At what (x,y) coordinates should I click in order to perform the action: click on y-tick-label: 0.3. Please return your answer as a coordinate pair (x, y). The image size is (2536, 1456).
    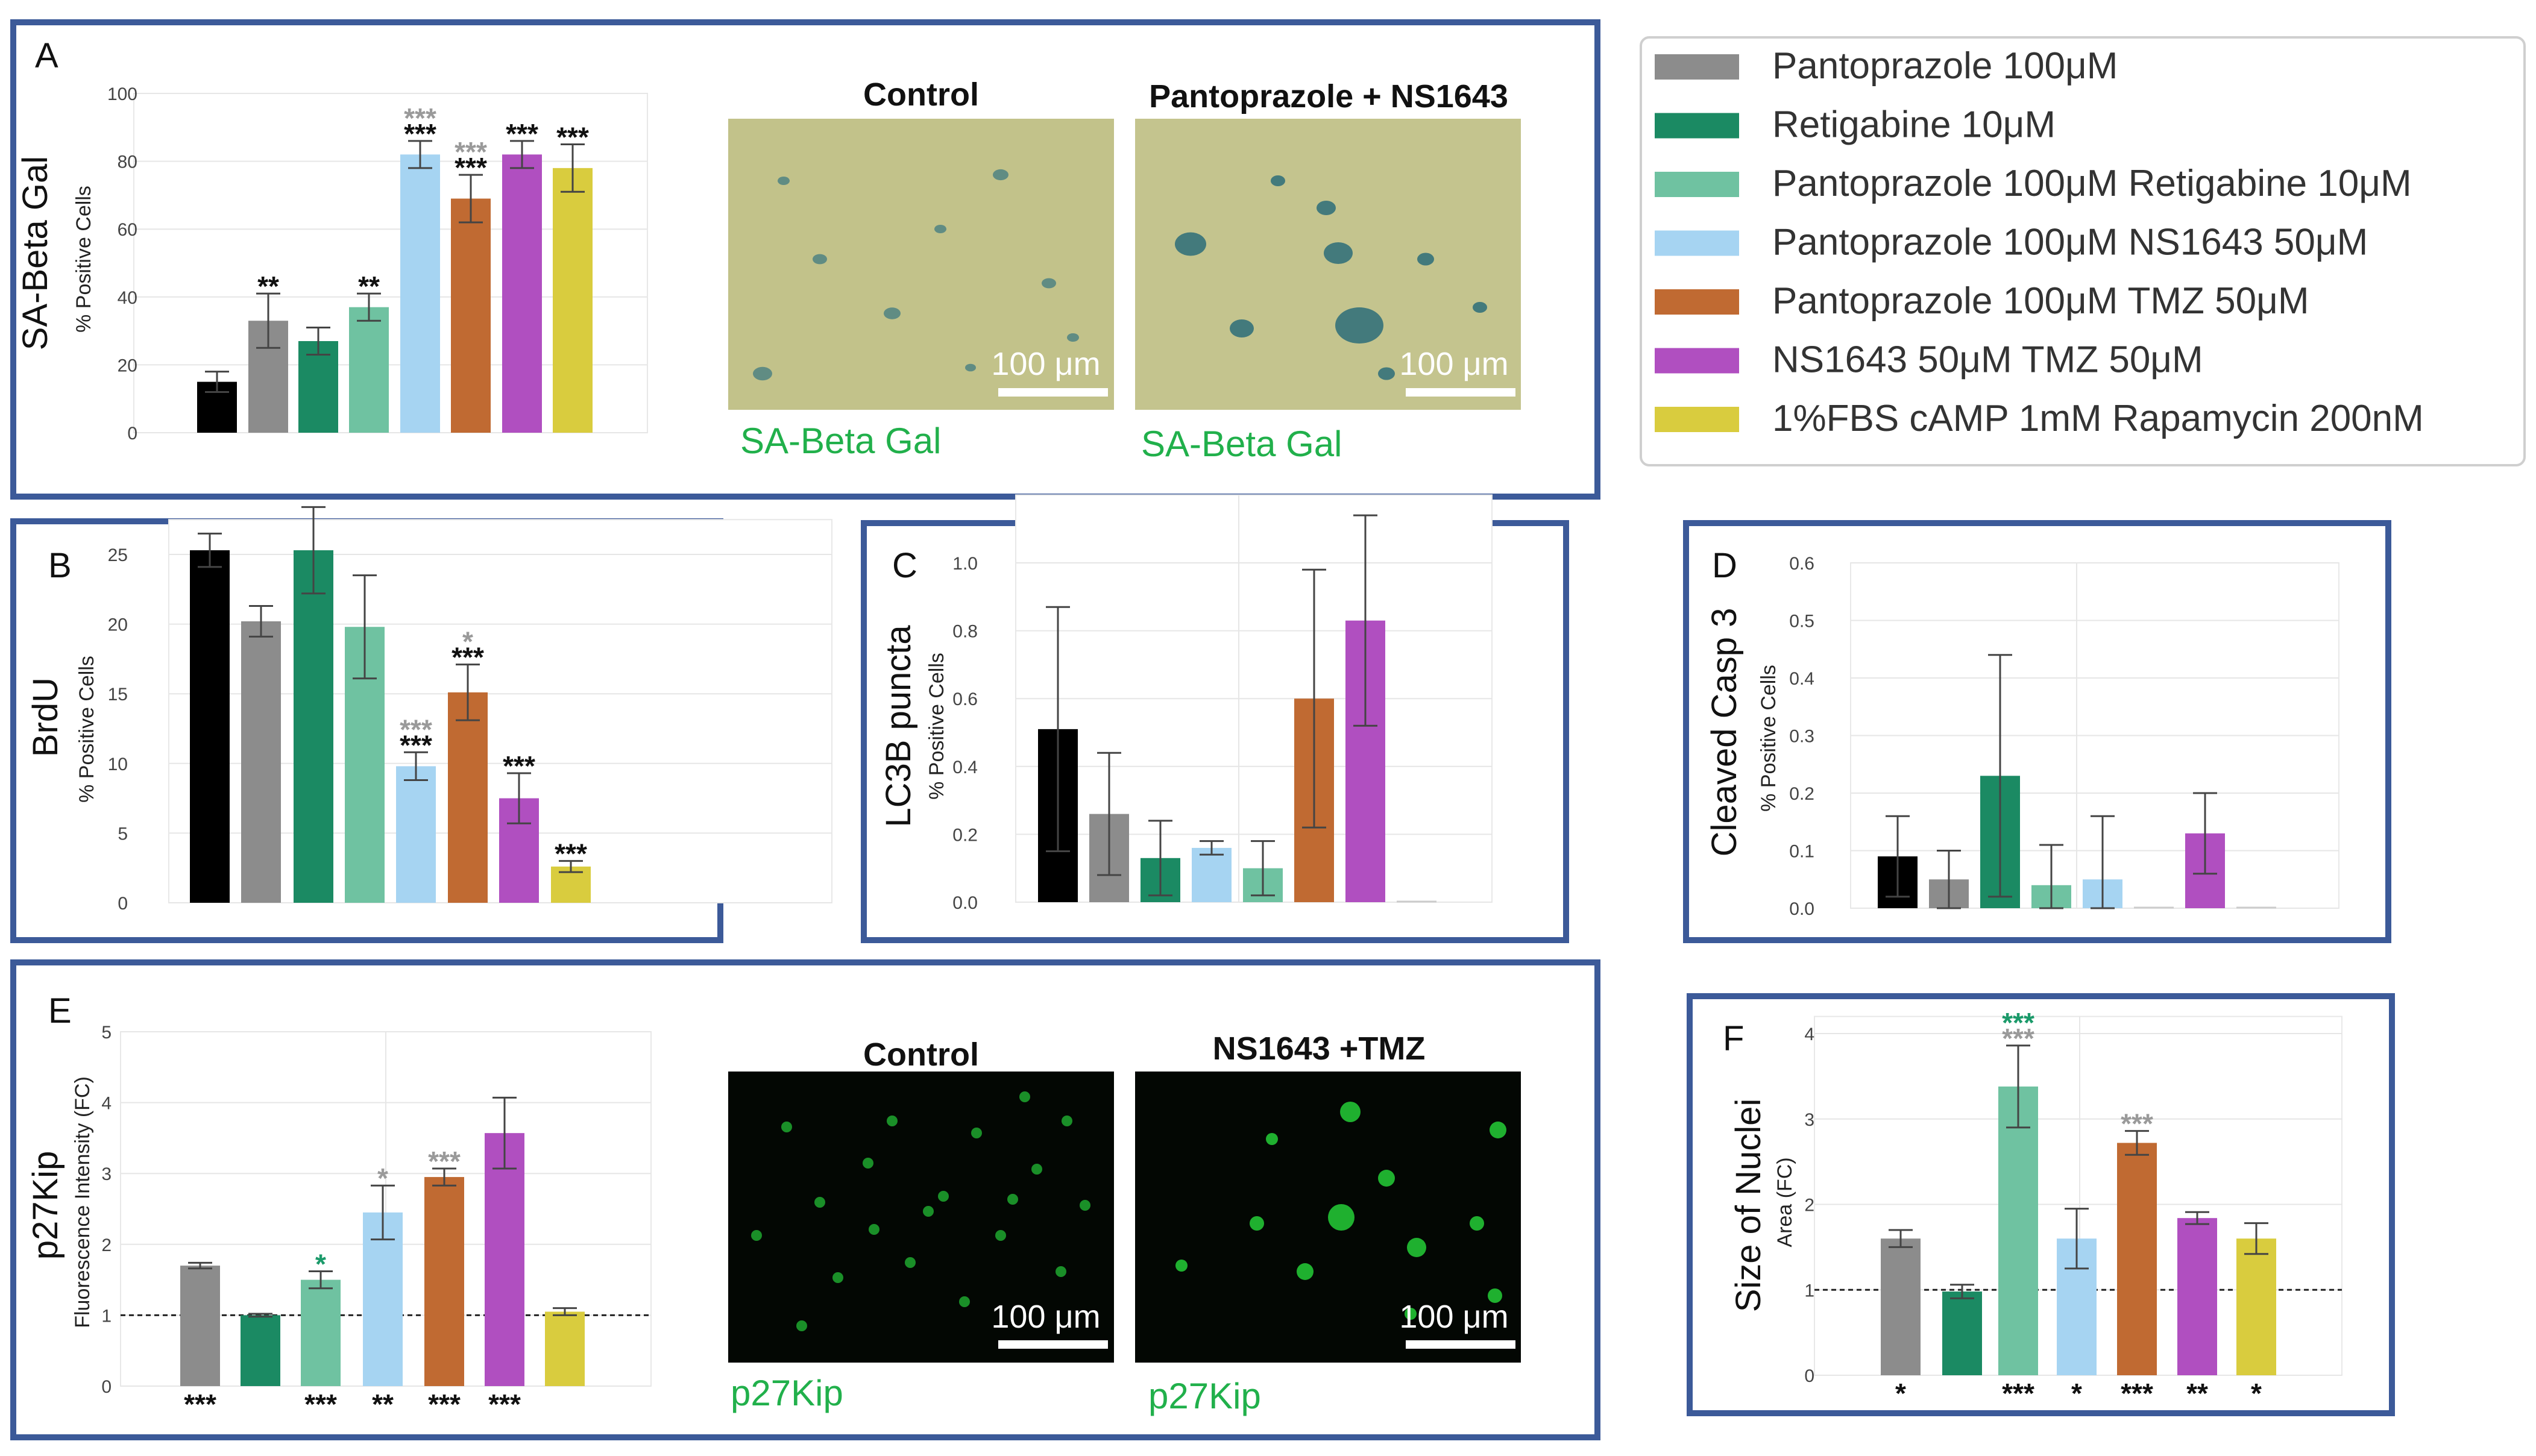
    Looking at the image, I should click on (1802, 737).